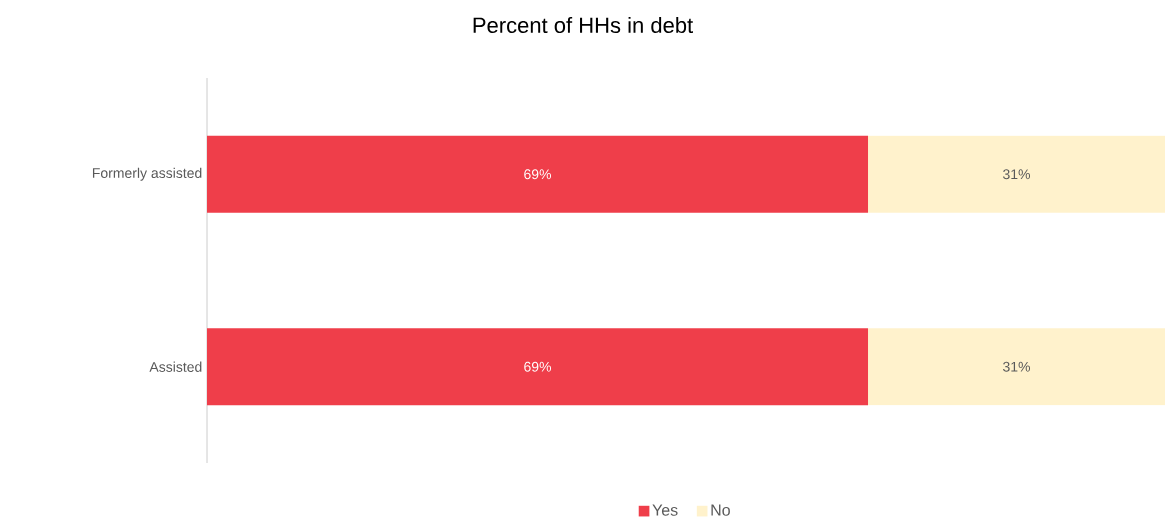 This screenshot has height=527, width=1165. What do you see at coordinates (147, 174) in the screenshot?
I see `y-tick-label: Formerly assisted` at bounding box center [147, 174].